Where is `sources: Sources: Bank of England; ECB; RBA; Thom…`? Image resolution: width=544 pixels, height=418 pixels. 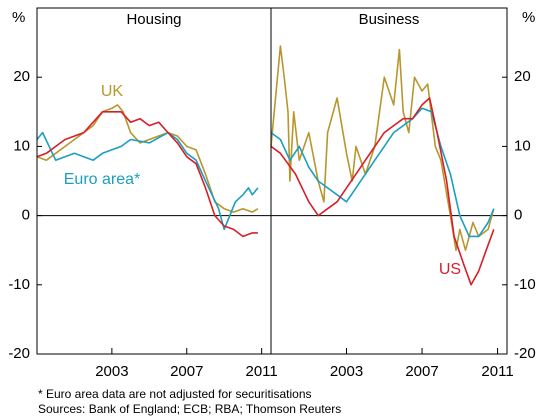
sources: Sources: Bank of England; ECB; RBA; Thom… is located at coordinates (189, 409).